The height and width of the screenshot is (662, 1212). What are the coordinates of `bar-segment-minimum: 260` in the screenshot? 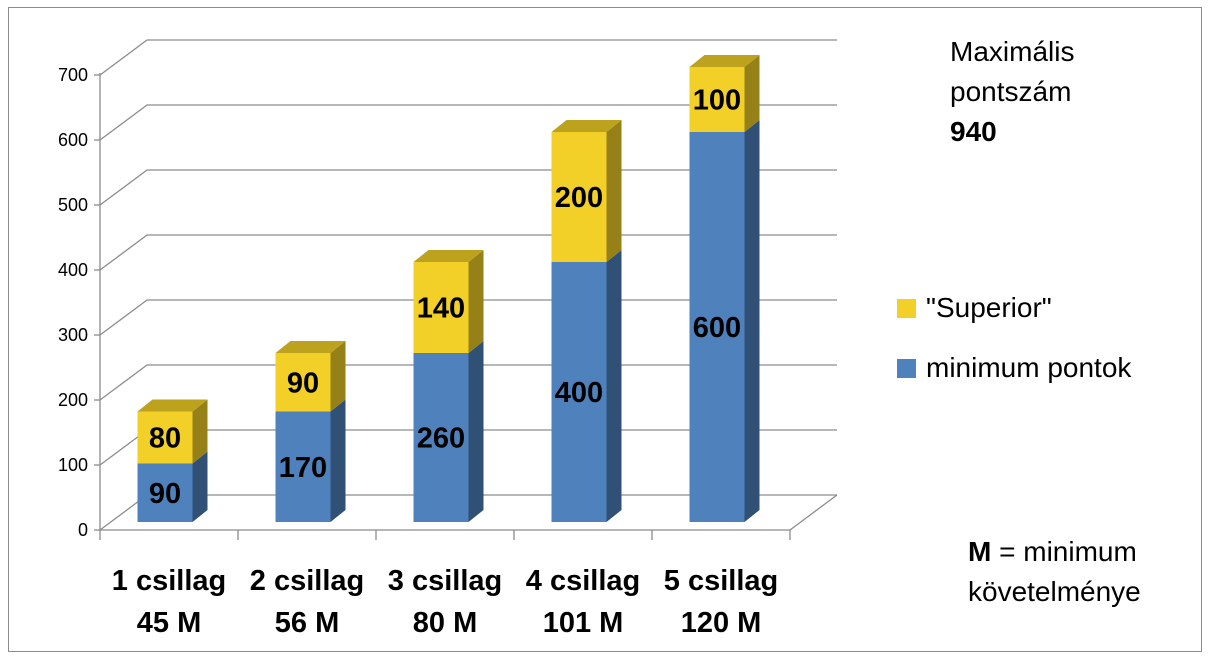 It's located at (448, 431).